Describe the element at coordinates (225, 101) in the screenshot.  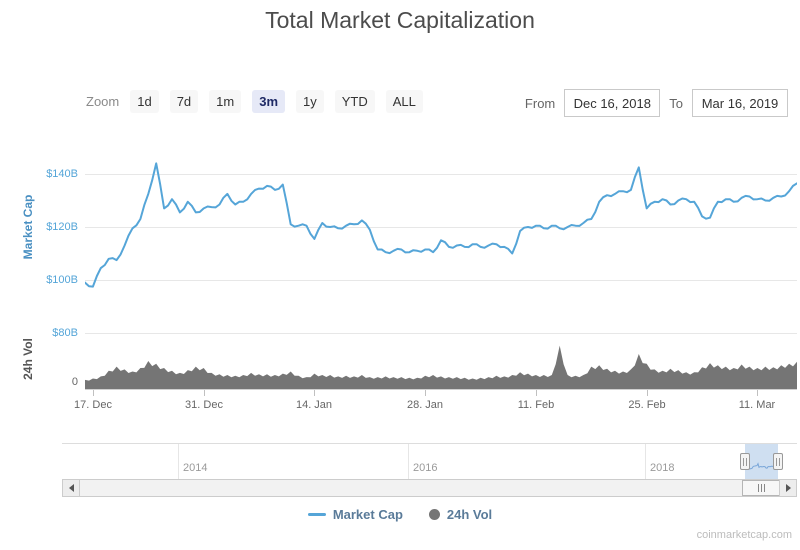
I see `zoom-button-1m: 1m` at that location.